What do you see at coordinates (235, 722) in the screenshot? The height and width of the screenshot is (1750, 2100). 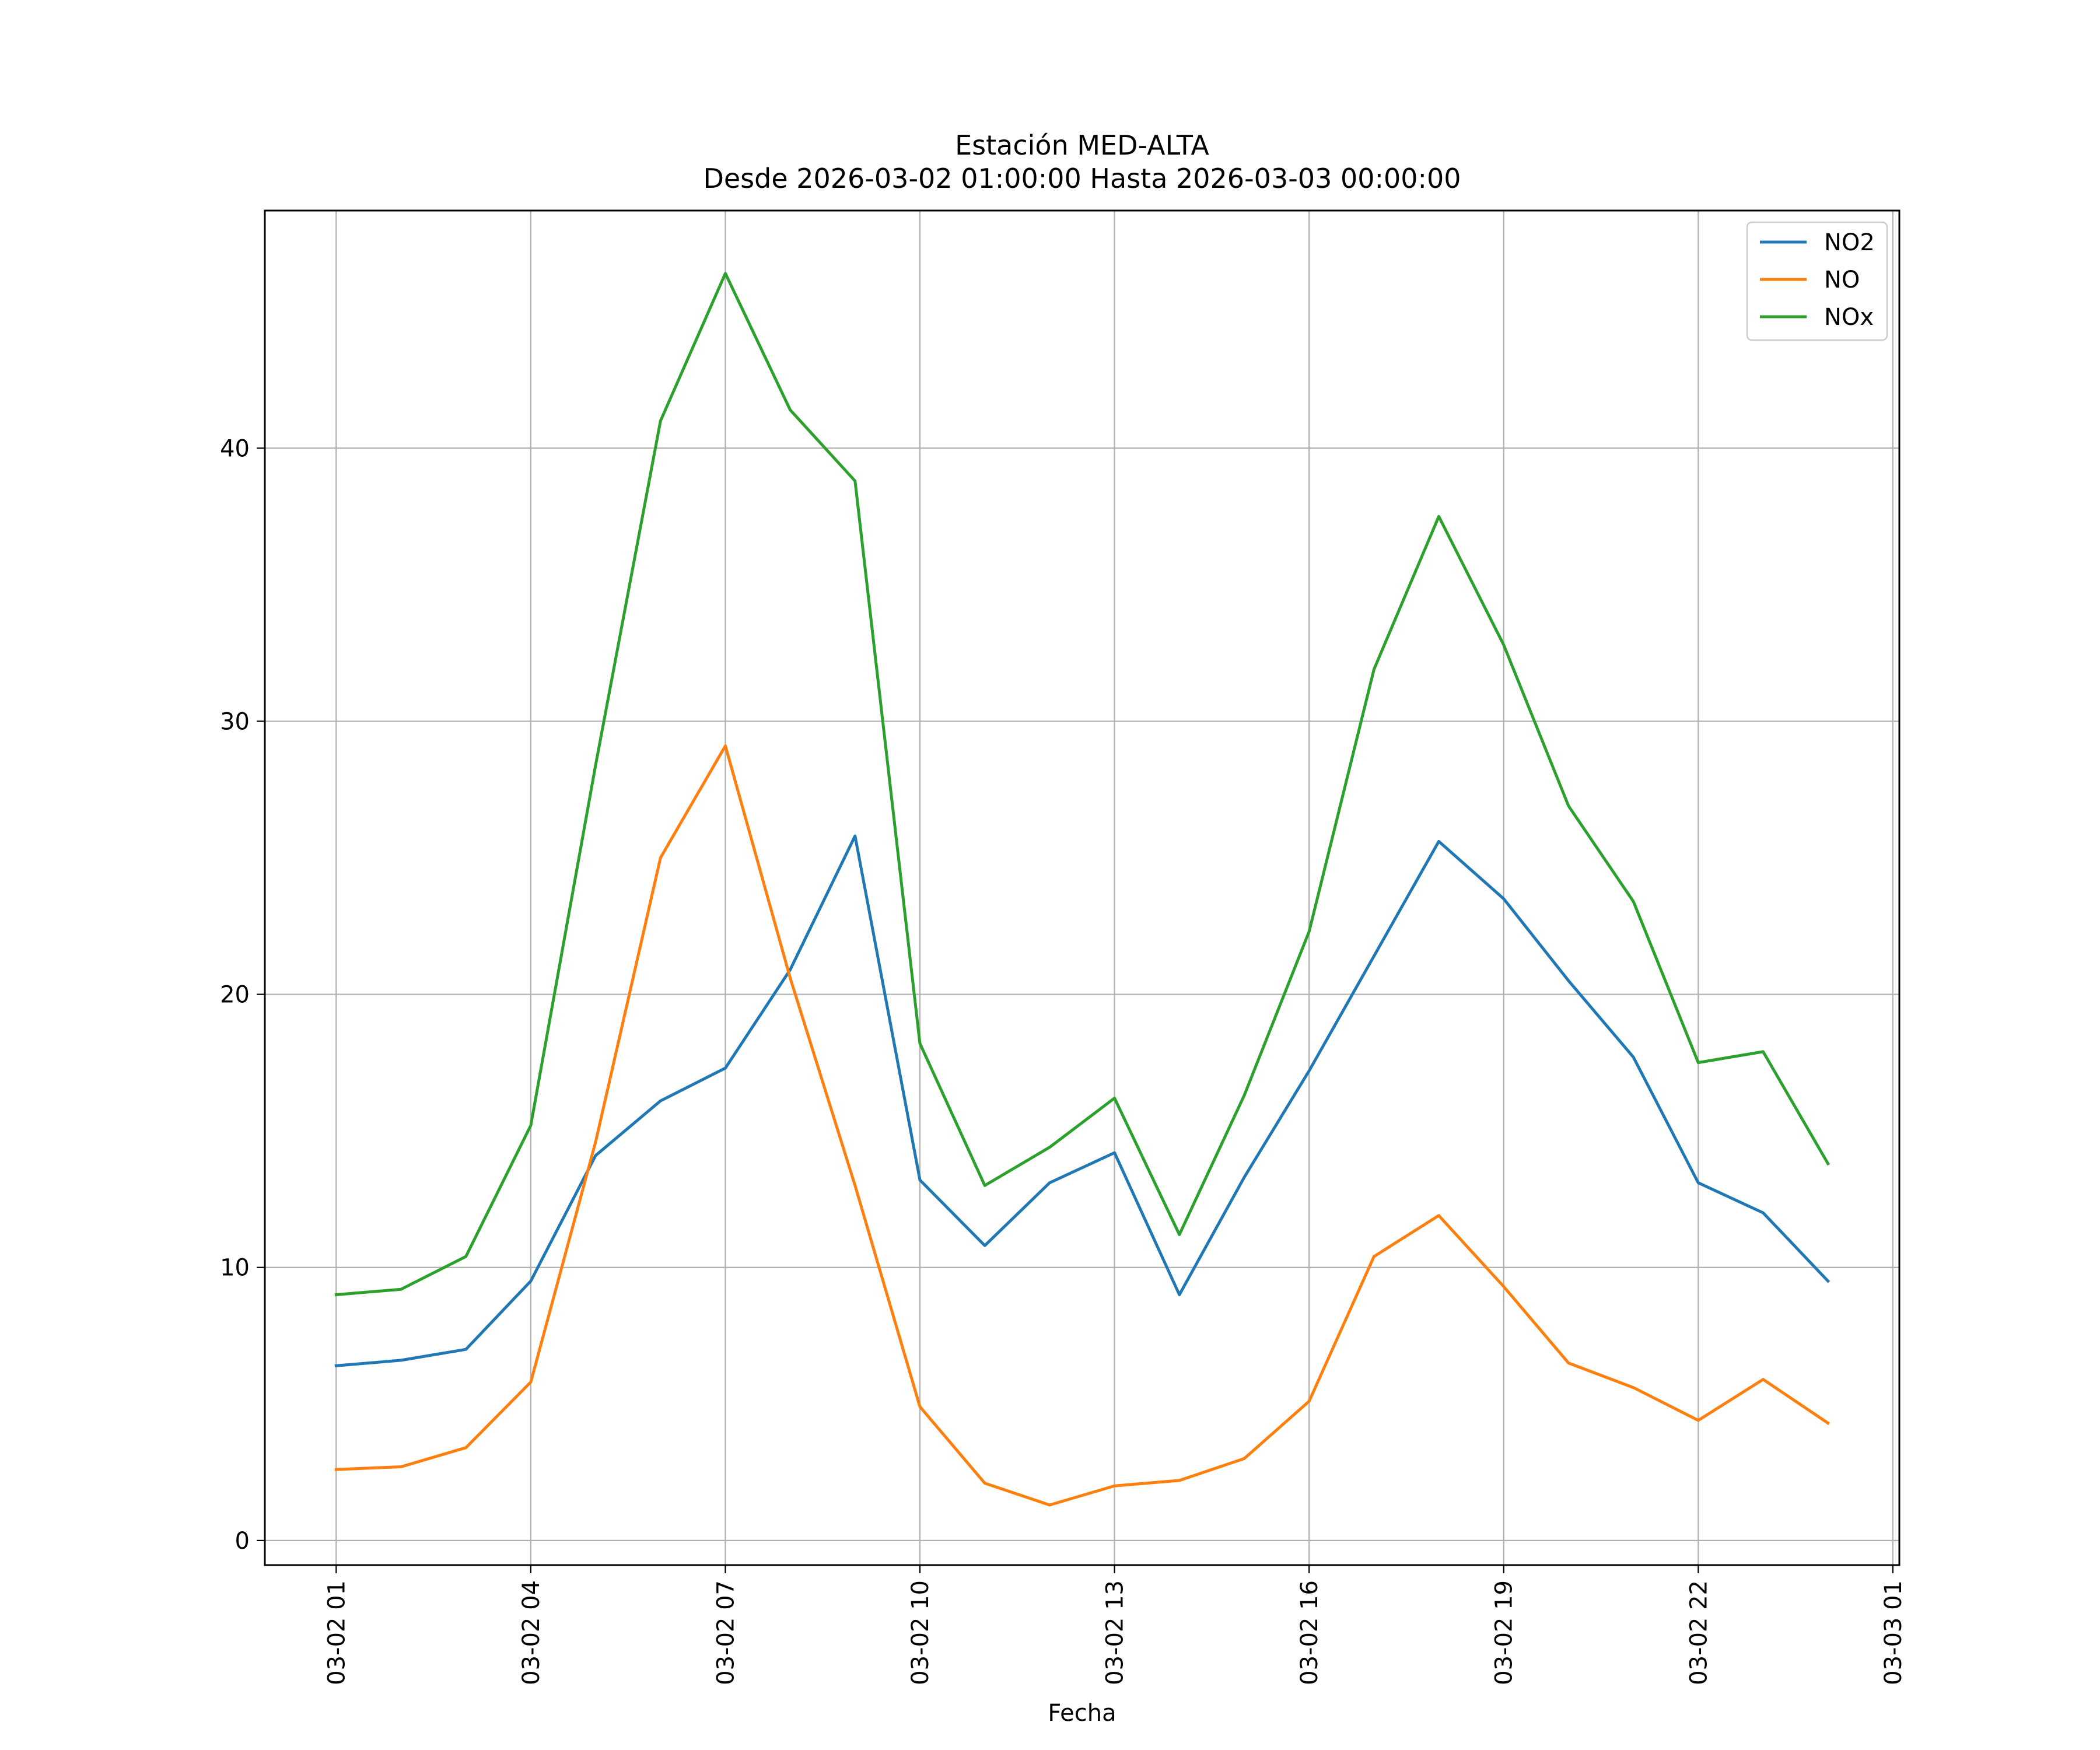 I see `y-tick-label: 30` at bounding box center [235, 722].